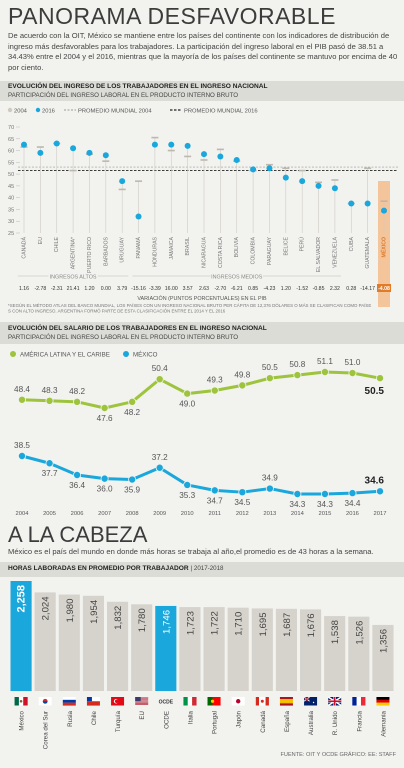 The image size is (404, 768). Describe the element at coordinates (155, 289) in the screenshot. I see `variation-value: -3.39` at that location.